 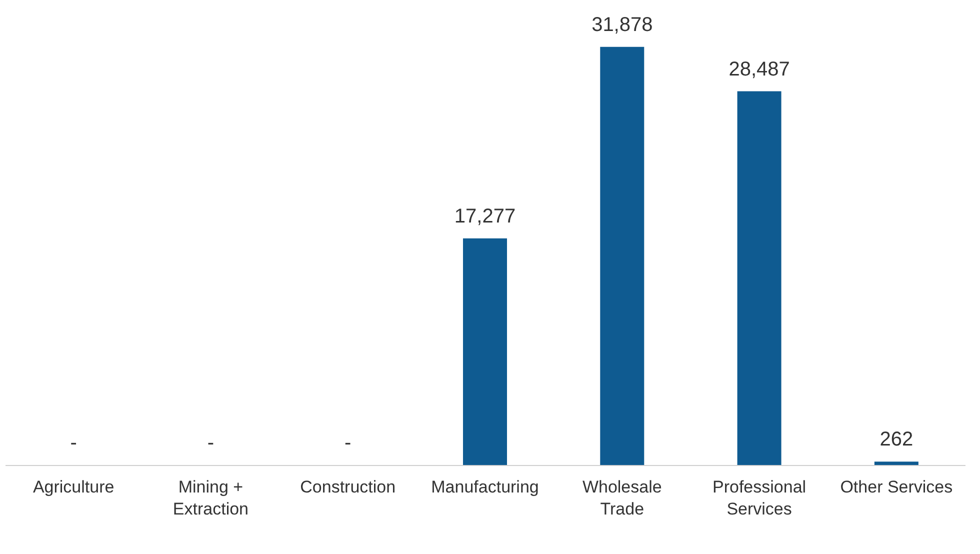 What do you see at coordinates (485, 487) in the screenshot?
I see `x-tick-label: Manufacturing` at bounding box center [485, 487].